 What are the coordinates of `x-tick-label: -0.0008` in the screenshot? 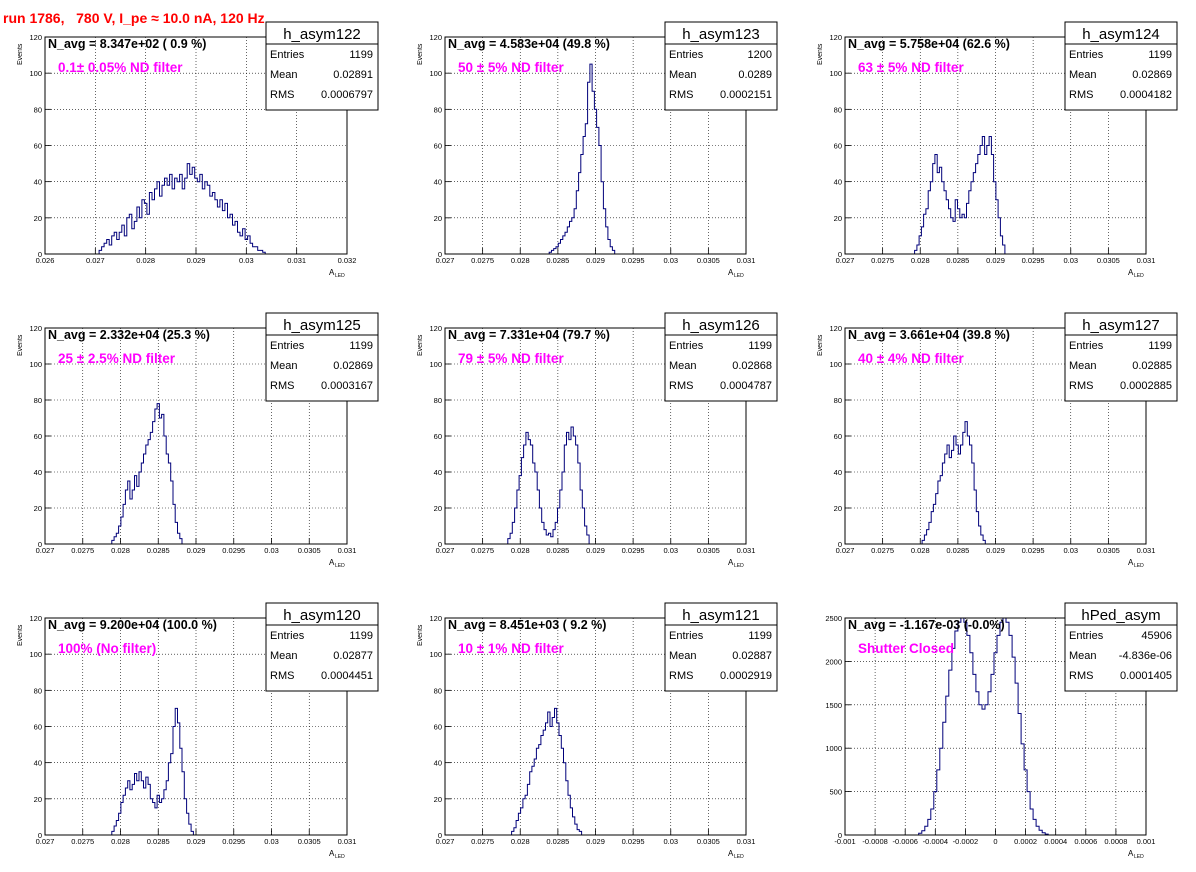 It's located at (874, 841).